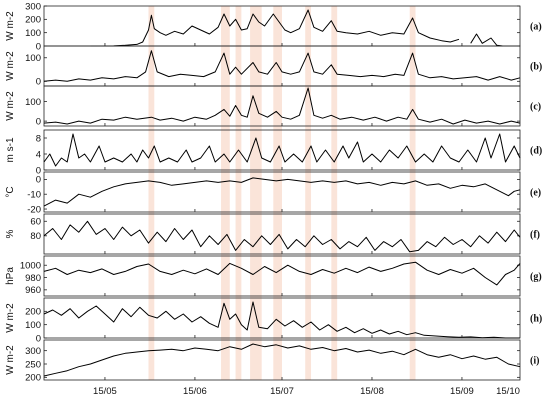  Describe the element at coordinates (34, 209) in the screenshot. I see `y-tick-label: -20` at that location.